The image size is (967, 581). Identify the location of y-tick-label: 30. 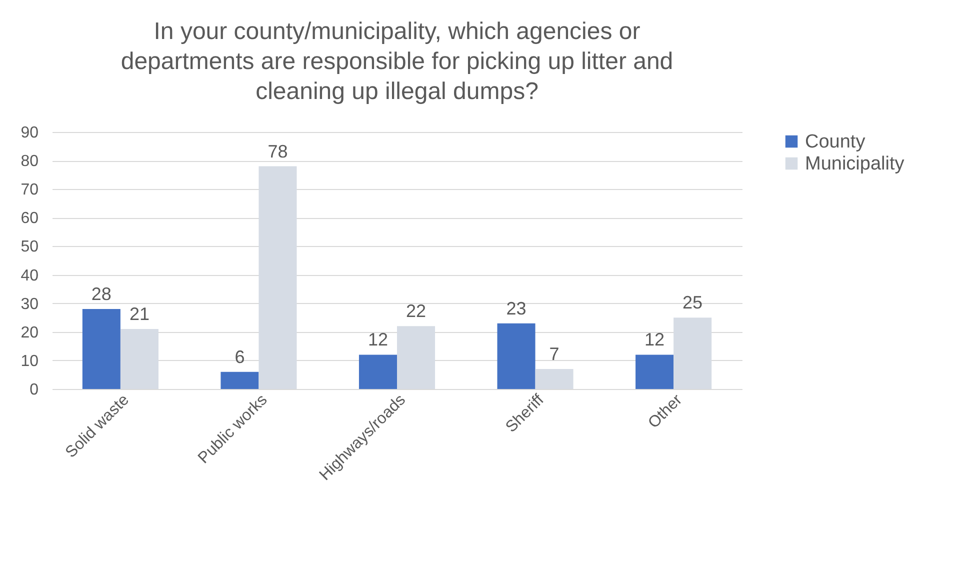
(29, 304).